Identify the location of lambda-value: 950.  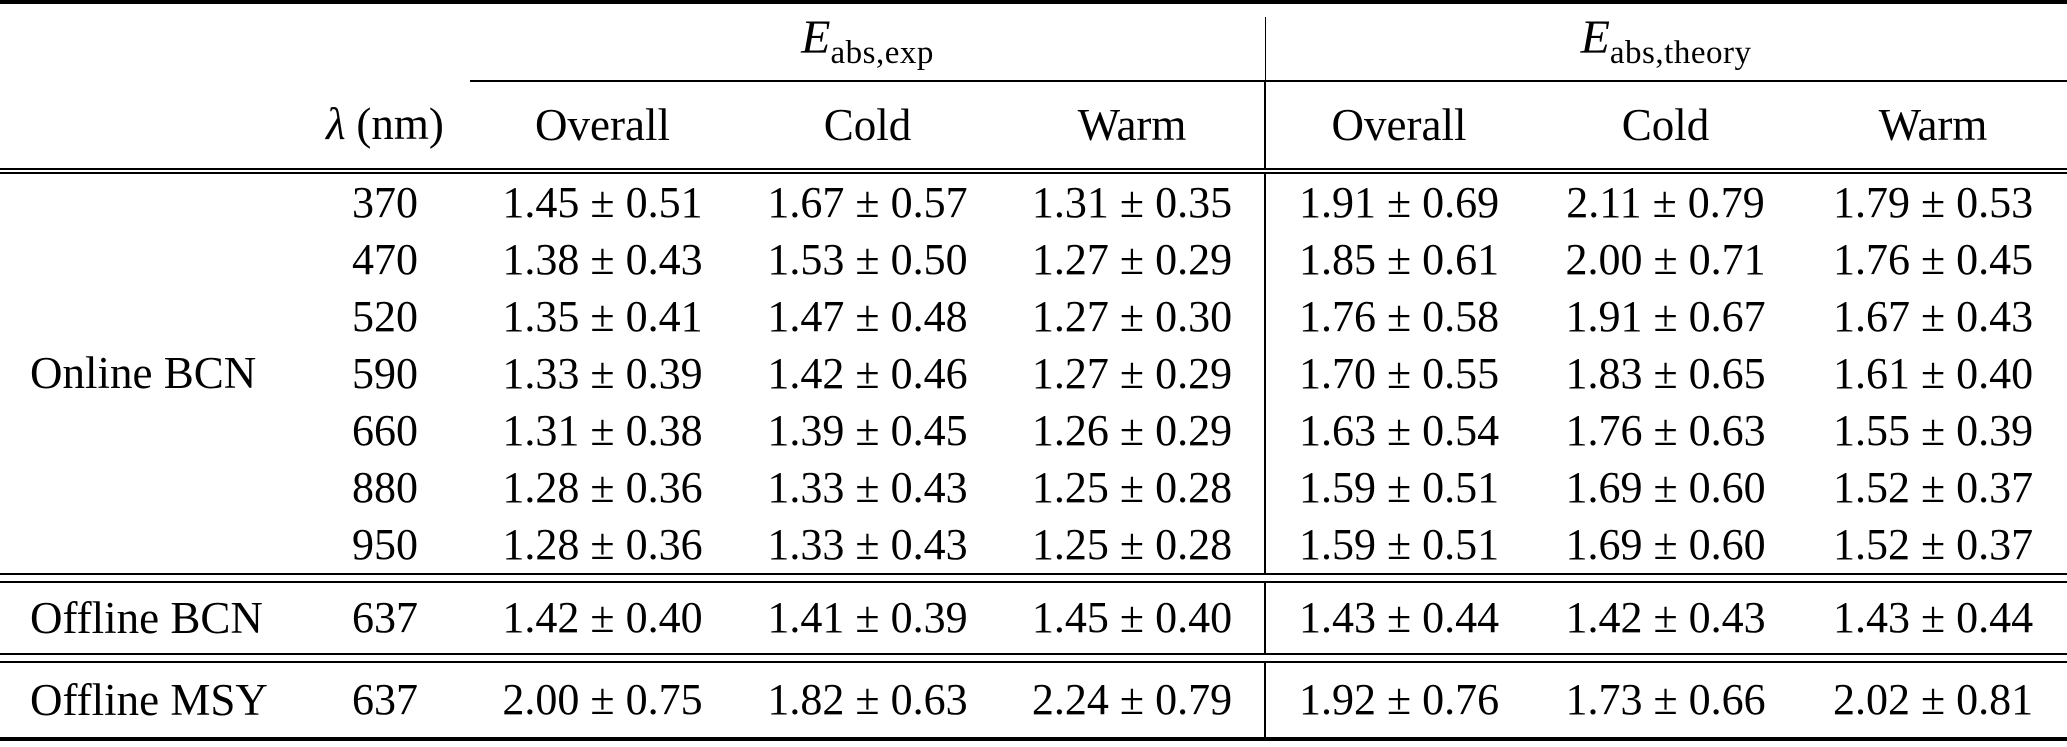
(385, 544).